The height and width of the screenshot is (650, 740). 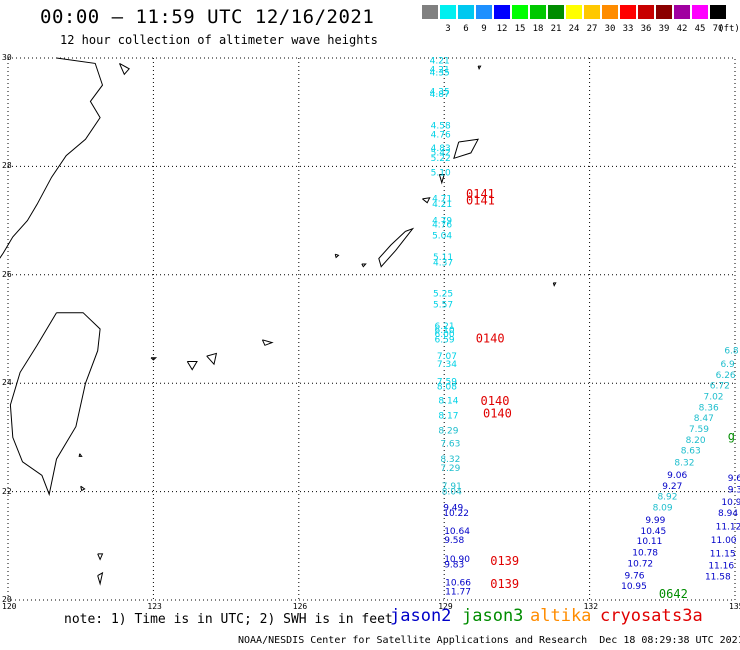 I want to click on track-value-label: 4.37, so click(x=443, y=264).